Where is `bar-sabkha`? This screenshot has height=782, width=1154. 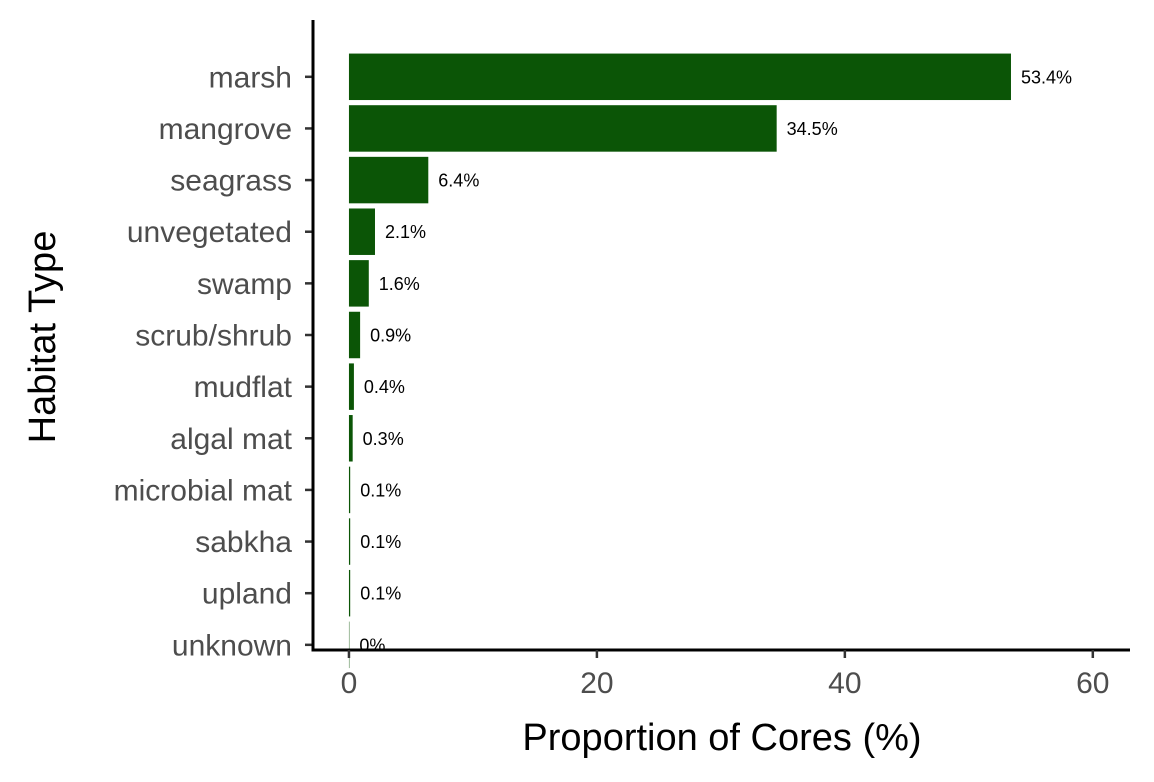
bar-sabkha is located at coordinates (349, 541).